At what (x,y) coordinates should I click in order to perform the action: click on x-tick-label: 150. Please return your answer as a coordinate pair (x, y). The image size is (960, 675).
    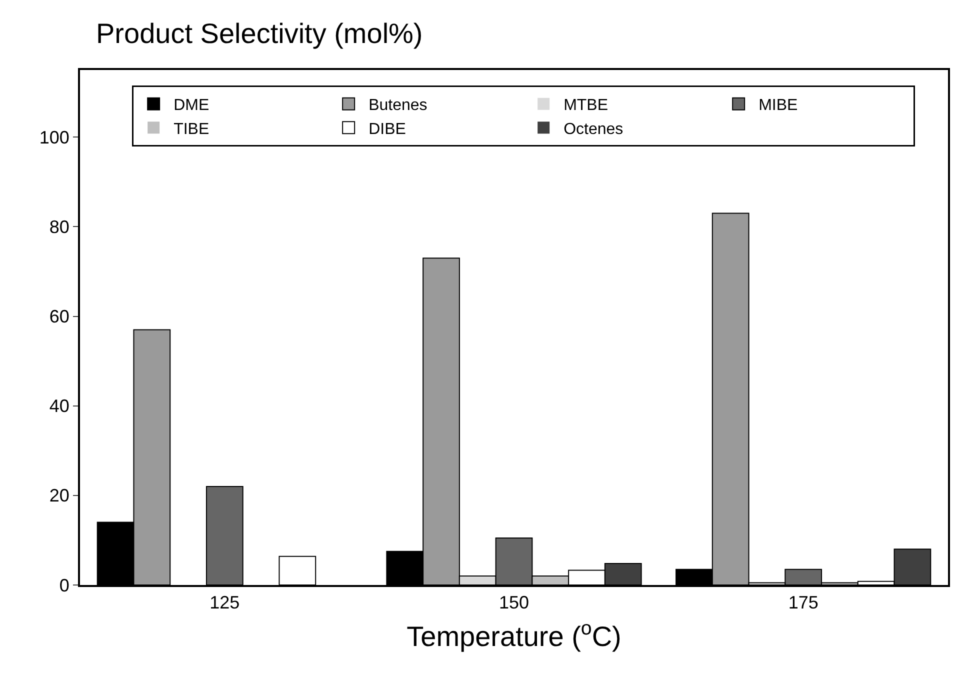
    Looking at the image, I should click on (514, 602).